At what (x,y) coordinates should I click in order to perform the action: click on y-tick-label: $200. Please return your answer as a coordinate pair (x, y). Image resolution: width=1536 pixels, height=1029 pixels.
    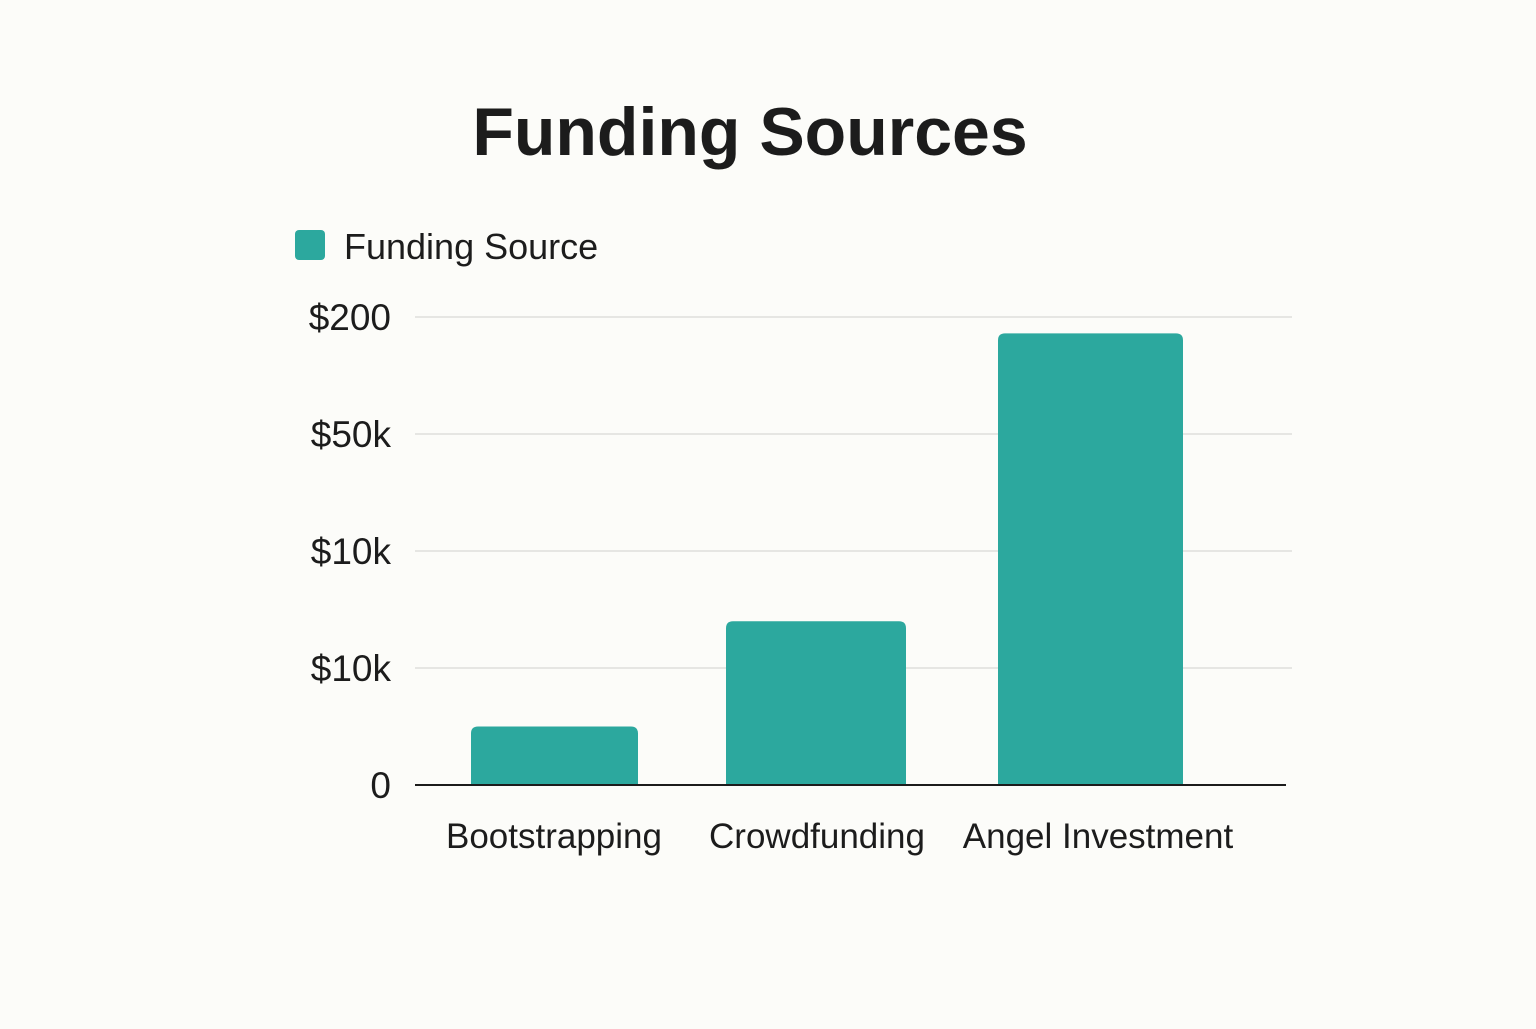
    Looking at the image, I should click on (350, 317).